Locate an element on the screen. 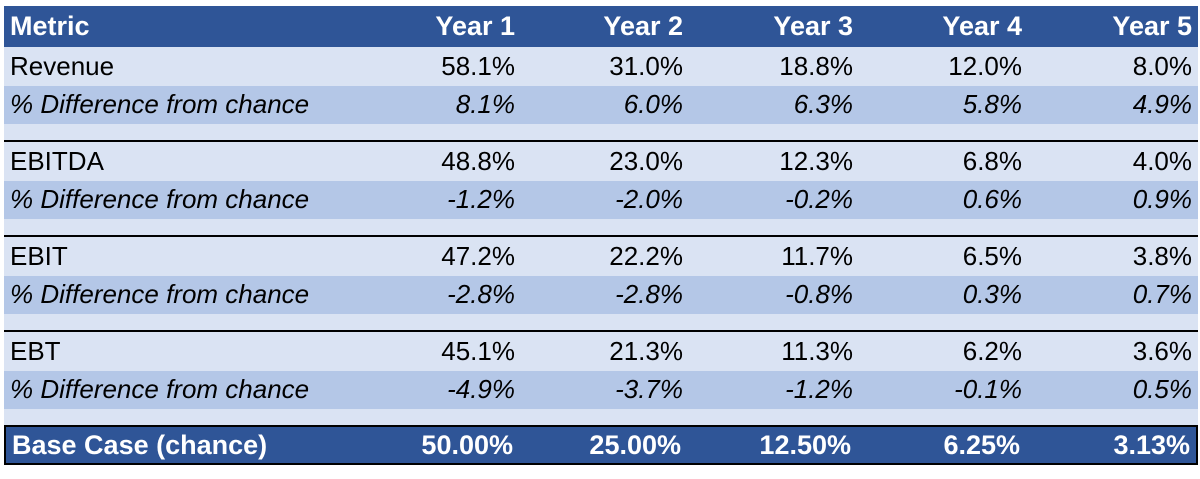 The image size is (1200, 479). cell-year-5: 3.8% is located at coordinates (1162, 255).